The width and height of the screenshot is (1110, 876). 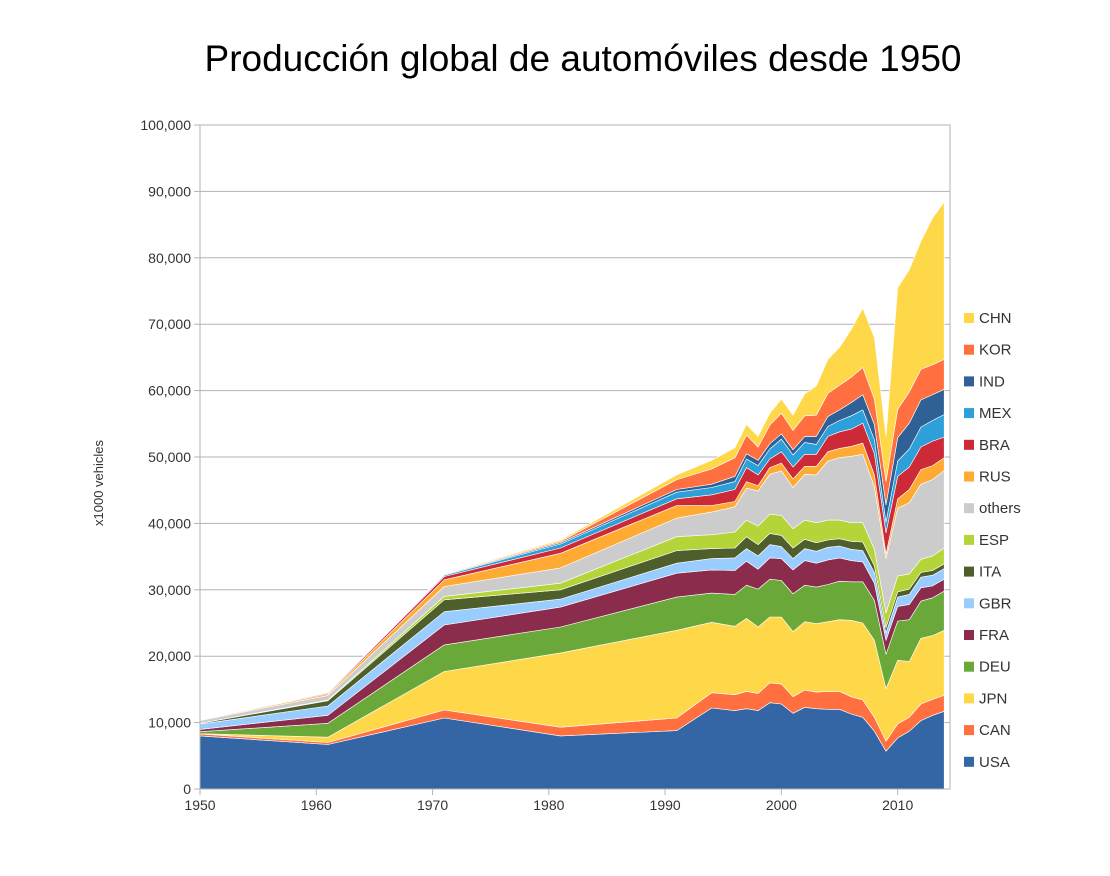 What do you see at coordinates (969, 635) in the screenshot?
I see `legend-swatch-fra` at bounding box center [969, 635].